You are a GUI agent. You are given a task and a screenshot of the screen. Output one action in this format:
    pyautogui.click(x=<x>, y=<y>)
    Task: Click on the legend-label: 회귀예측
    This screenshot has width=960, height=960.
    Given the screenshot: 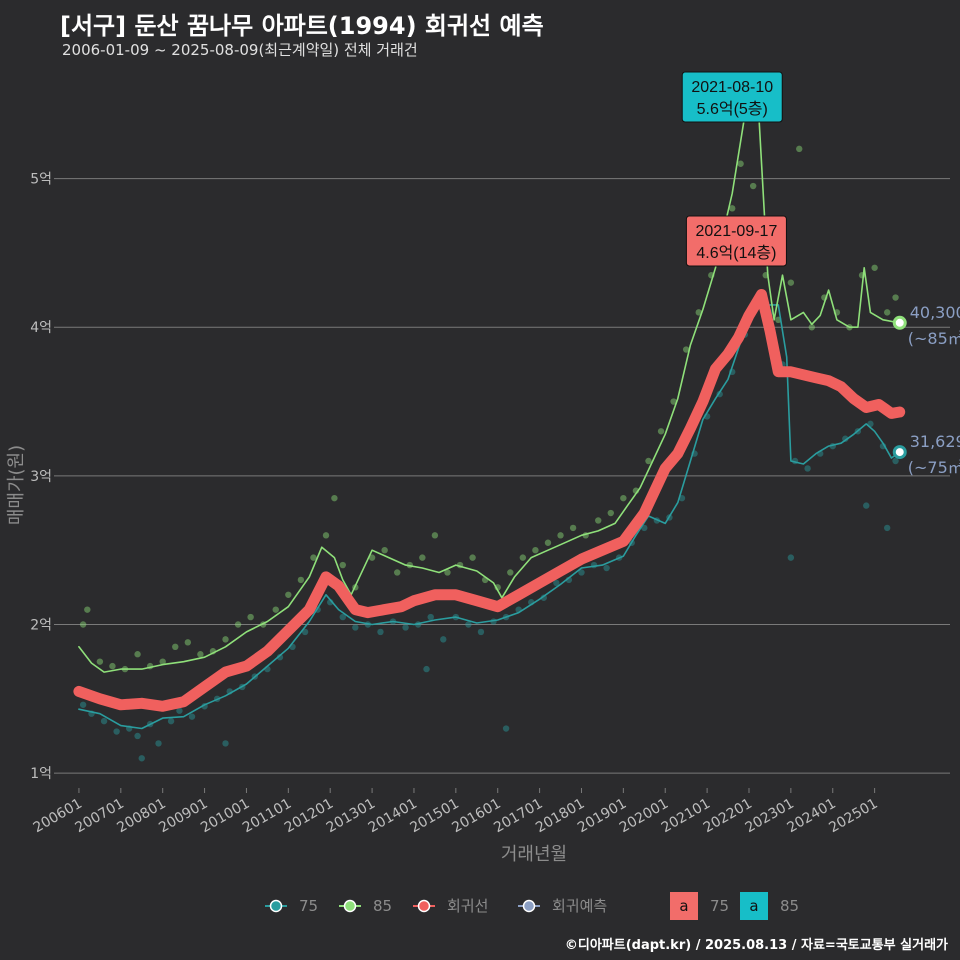 What is the action you would take?
    pyautogui.click(x=579, y=906)
    